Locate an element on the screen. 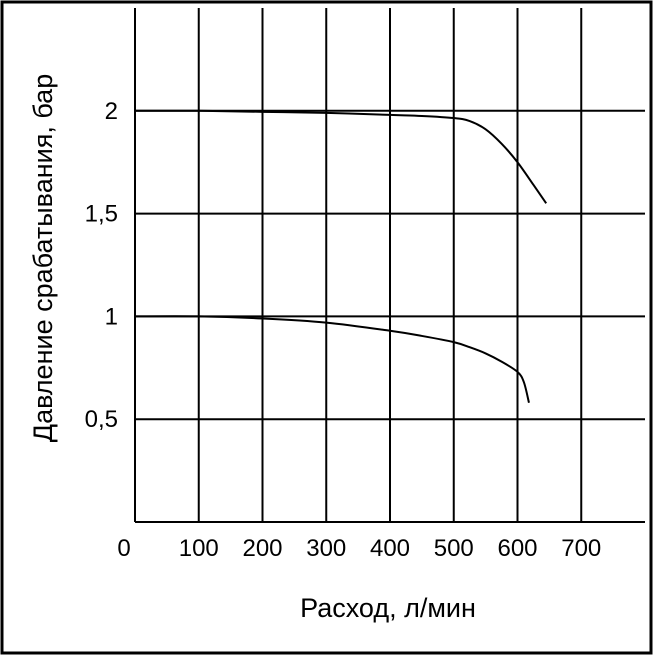 The width and height of the screenshot is (653, 655). y-tick-label: 2 is located at coordinates (111, 111).